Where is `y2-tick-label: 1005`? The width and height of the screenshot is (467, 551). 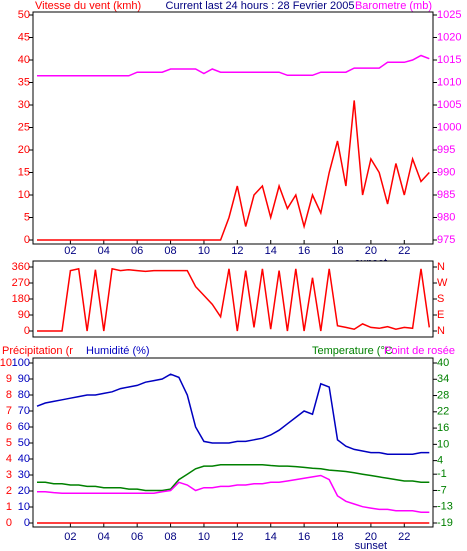 y2-tick-label: 1005 is located at coordinates (449, 105).